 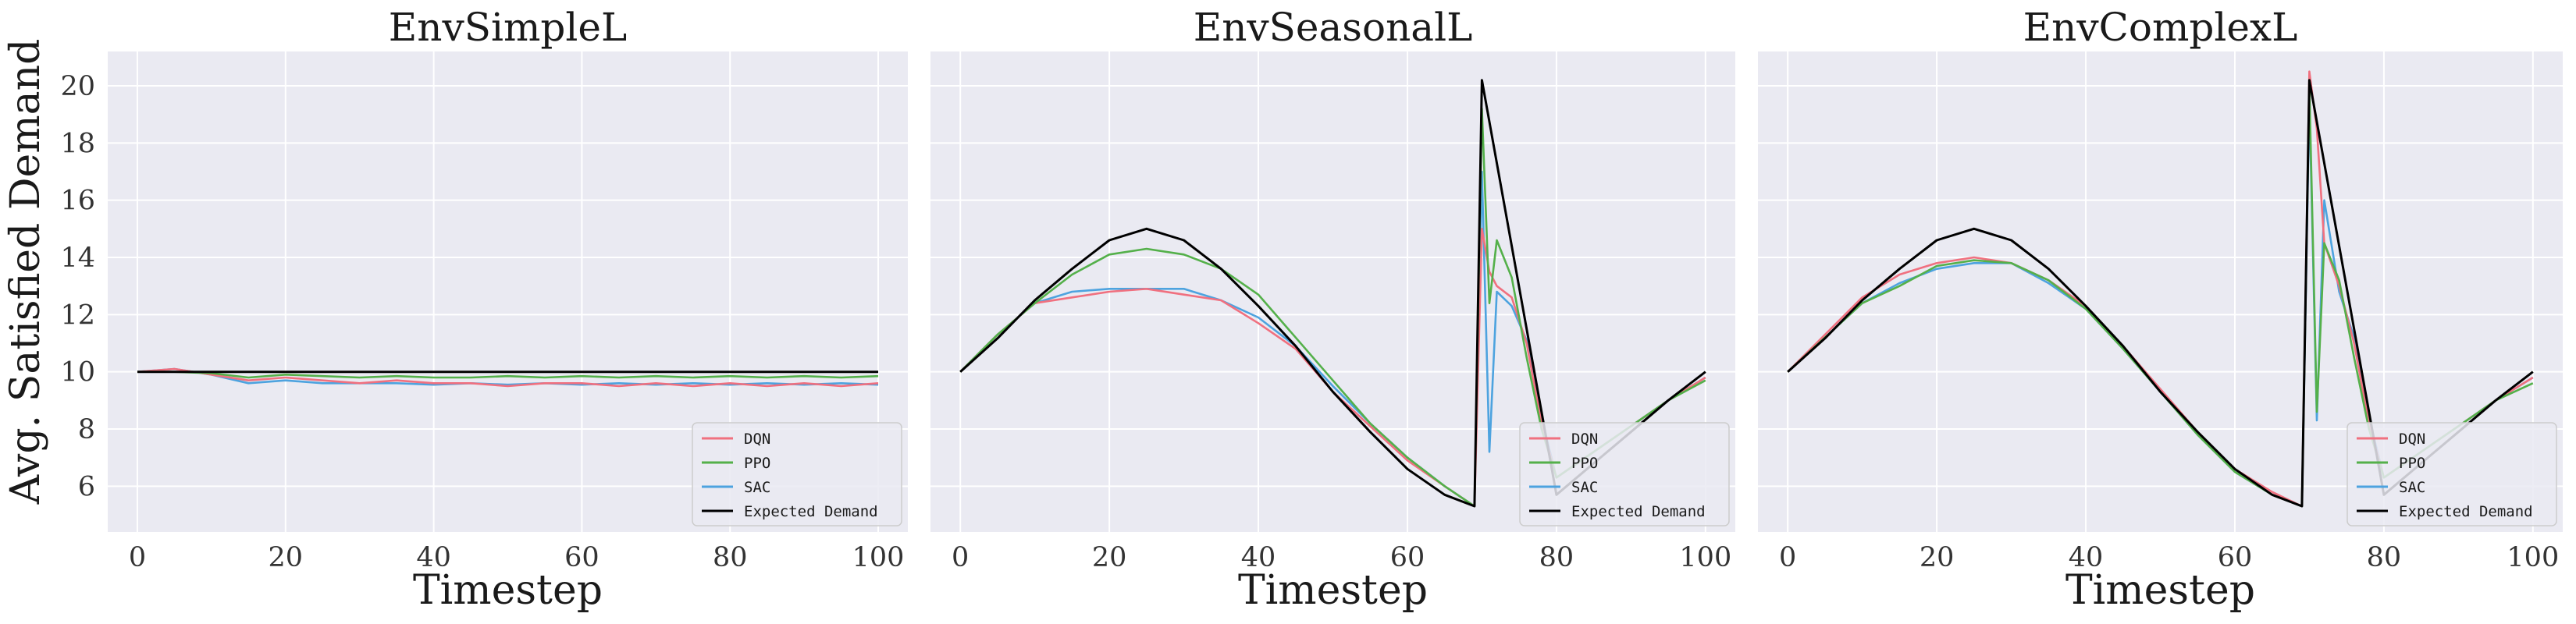 I want to click on y-tick-label: 12, so click(x=77, y=315).